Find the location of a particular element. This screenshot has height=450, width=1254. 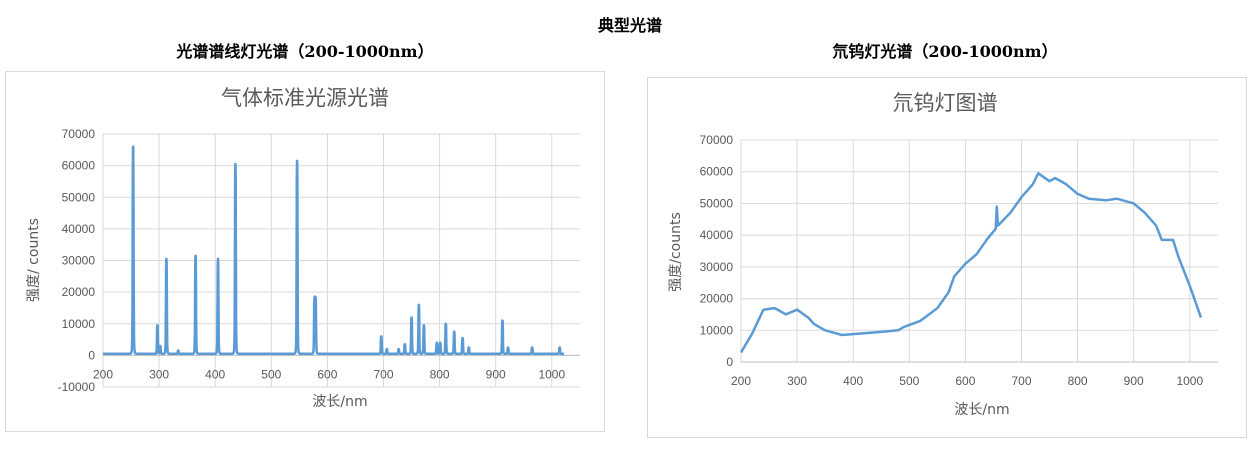

chart-title: 气体标准光源光谱 is located at coordinates (305, 98).